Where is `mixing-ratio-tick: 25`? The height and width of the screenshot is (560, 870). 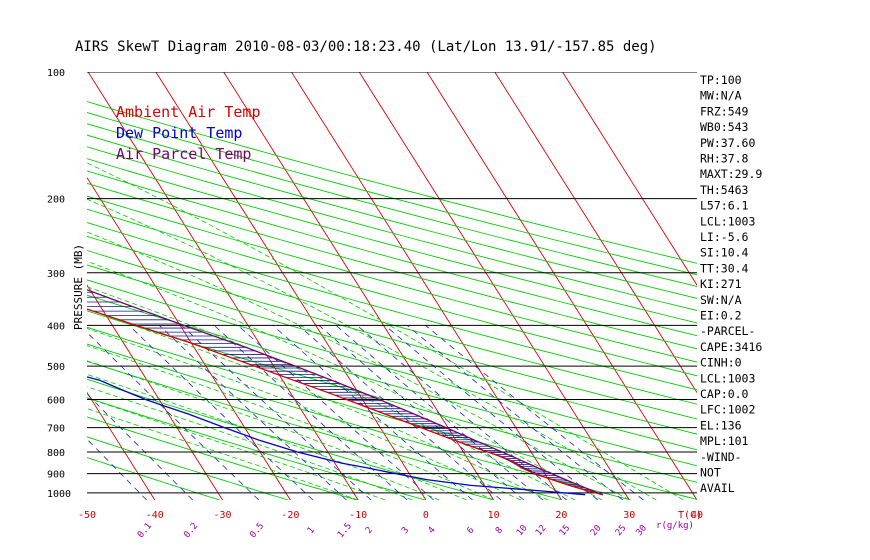
mixing-ratio-tick: 25 is located at coordinates (621, 530).